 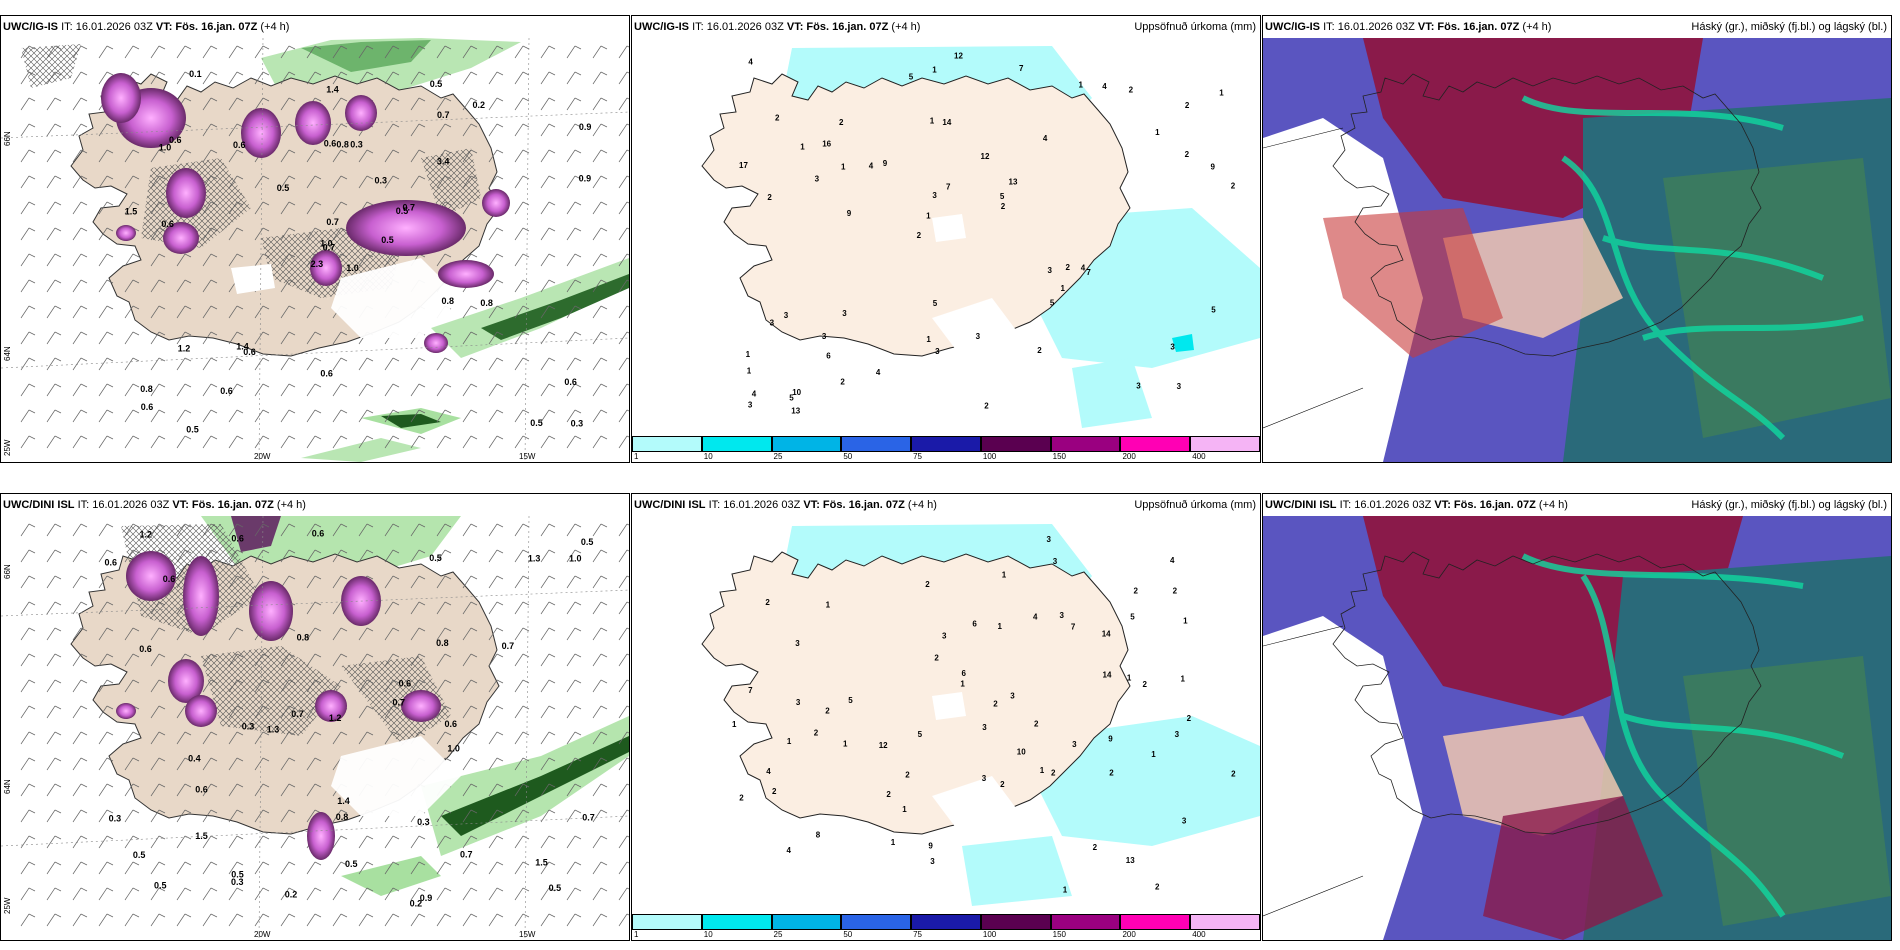 I want to click on legend-tick-label: 100, so click(x=989, y=456).